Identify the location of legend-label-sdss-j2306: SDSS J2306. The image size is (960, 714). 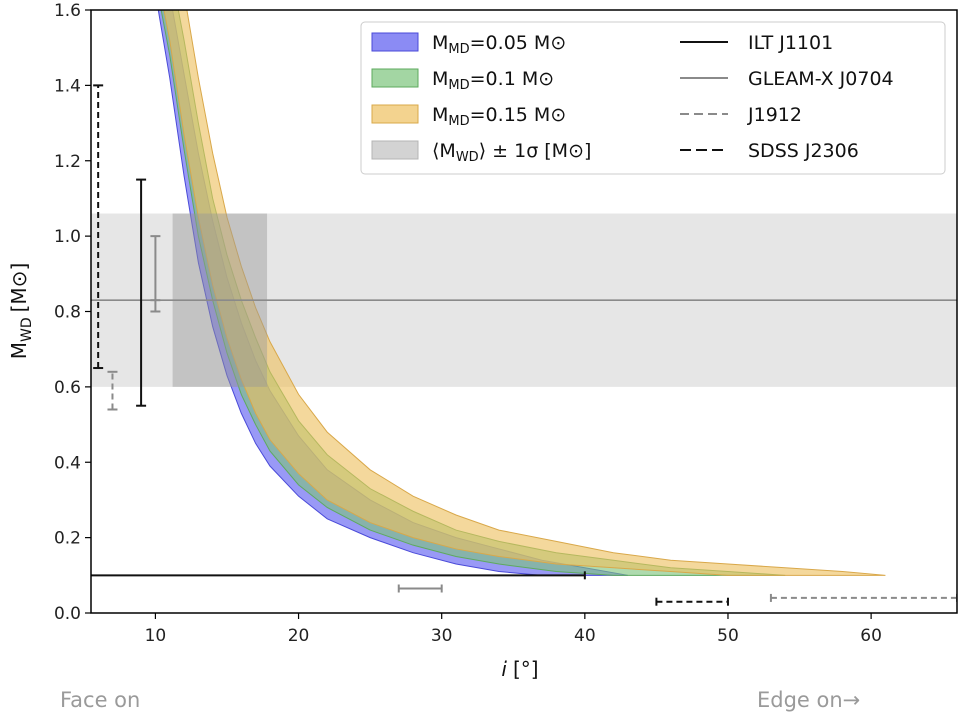
(803, 151).